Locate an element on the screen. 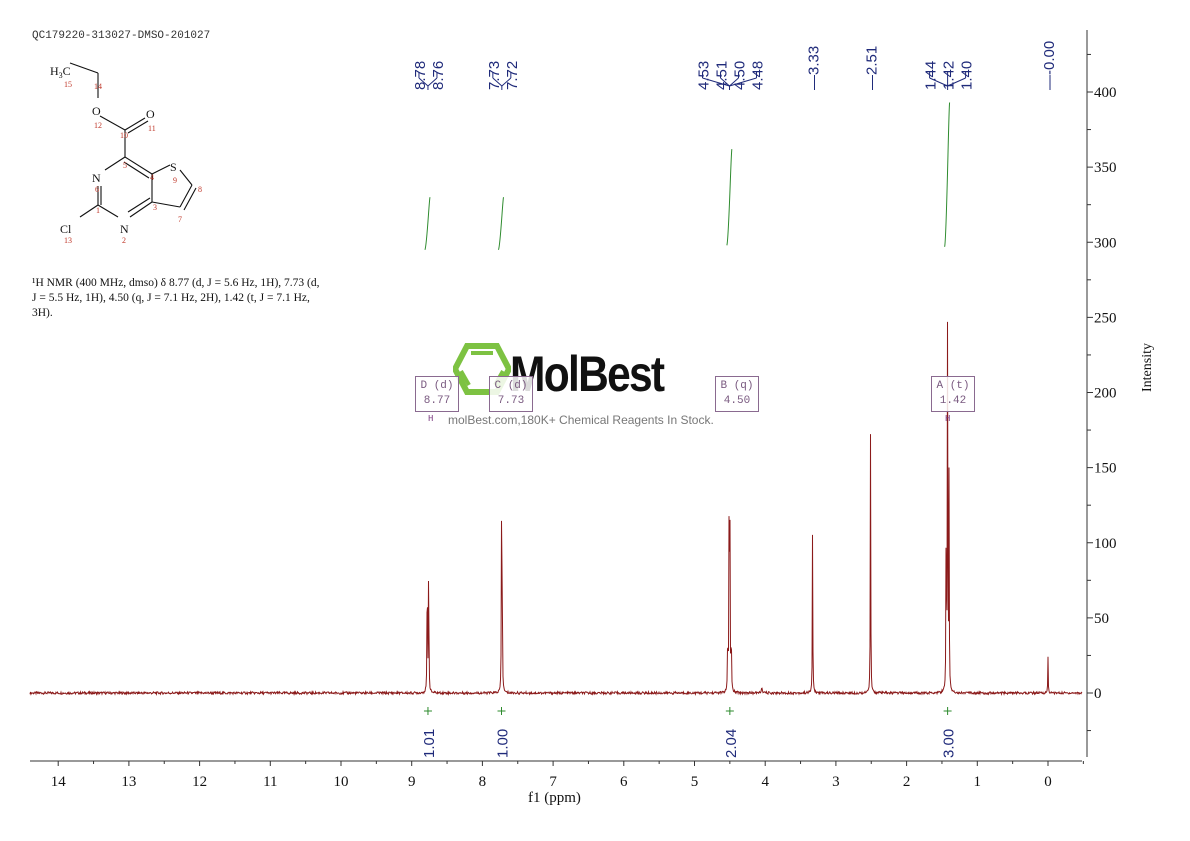 The height and width of the screenshot is (841, 1190). x-axis-label: f1 (ppm) is located at coordinates (554, 798).